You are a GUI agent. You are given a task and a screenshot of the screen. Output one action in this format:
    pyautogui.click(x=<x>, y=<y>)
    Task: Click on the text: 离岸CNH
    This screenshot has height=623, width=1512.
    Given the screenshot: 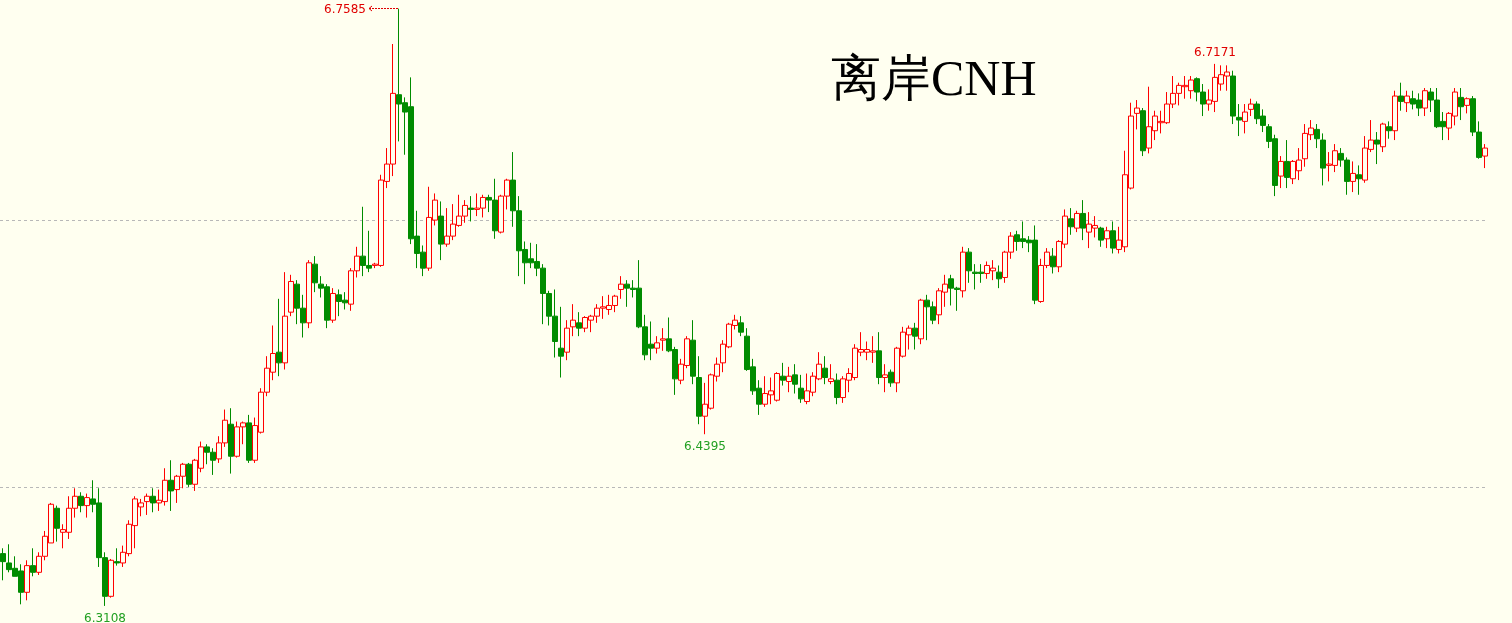 What is the action you would take?
    pyautogui.click(x=934, y=78)
    